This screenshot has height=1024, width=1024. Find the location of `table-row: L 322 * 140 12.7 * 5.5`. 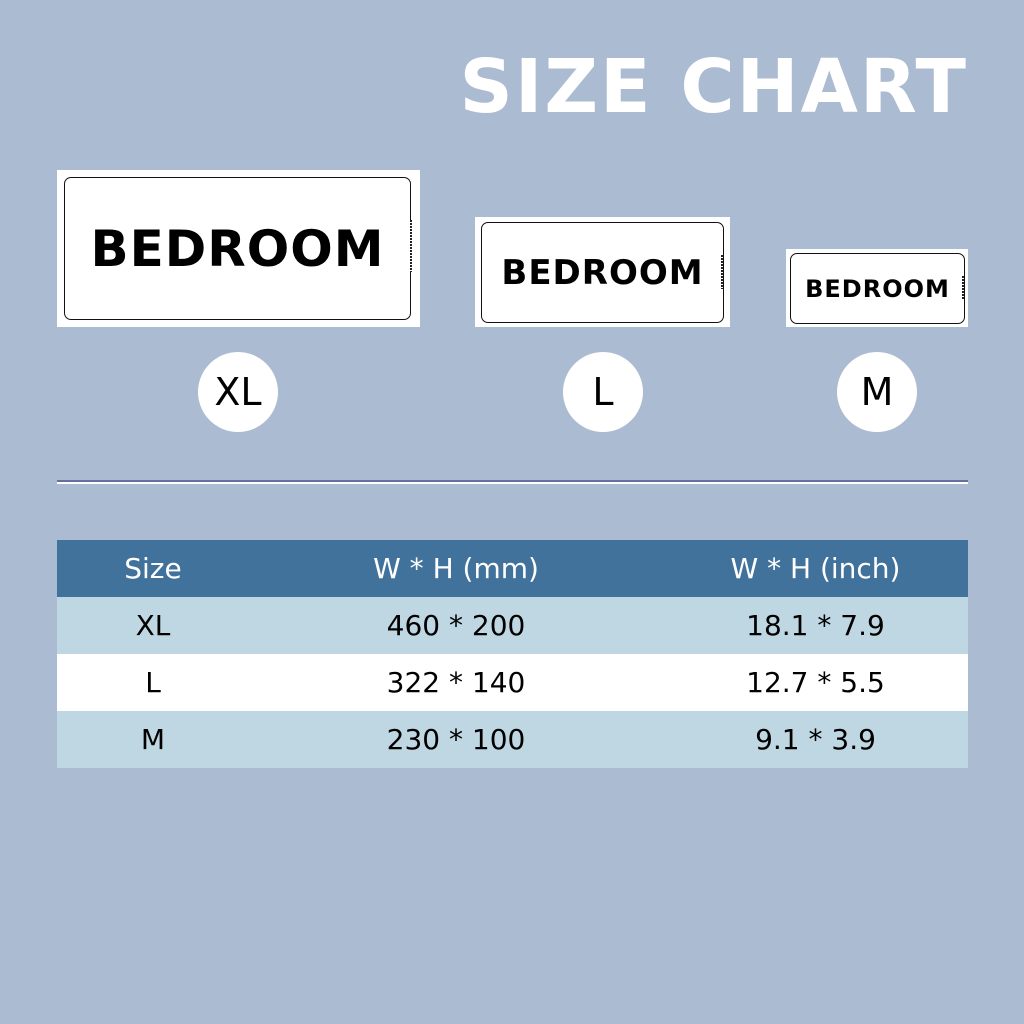

table-row: L 322 * 140 12.7 * 5.5 is located at coordinates (512, 682).